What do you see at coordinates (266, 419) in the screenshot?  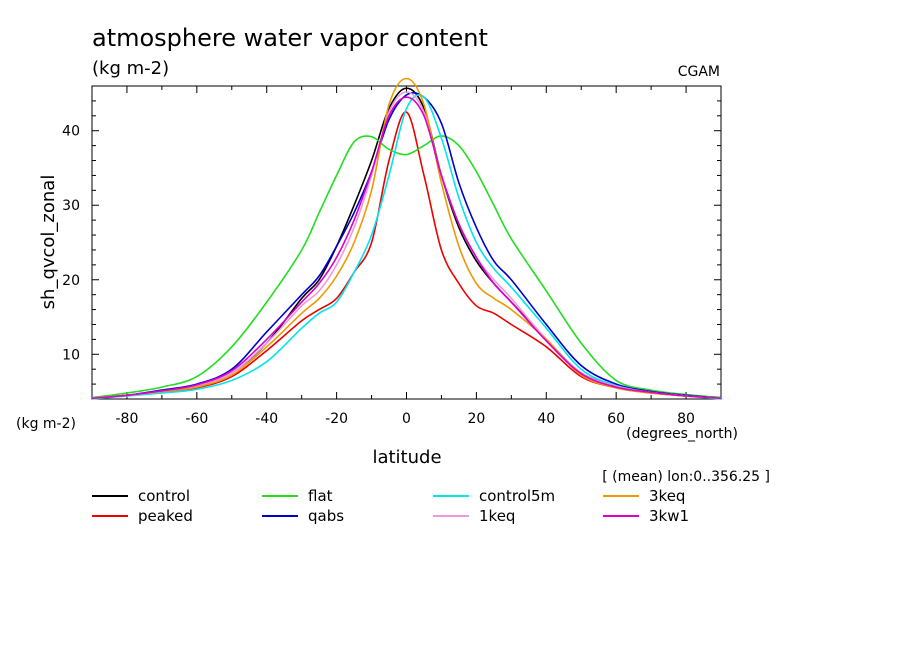 I see `x-tick-label: -40` at bounding box center [266, 419].